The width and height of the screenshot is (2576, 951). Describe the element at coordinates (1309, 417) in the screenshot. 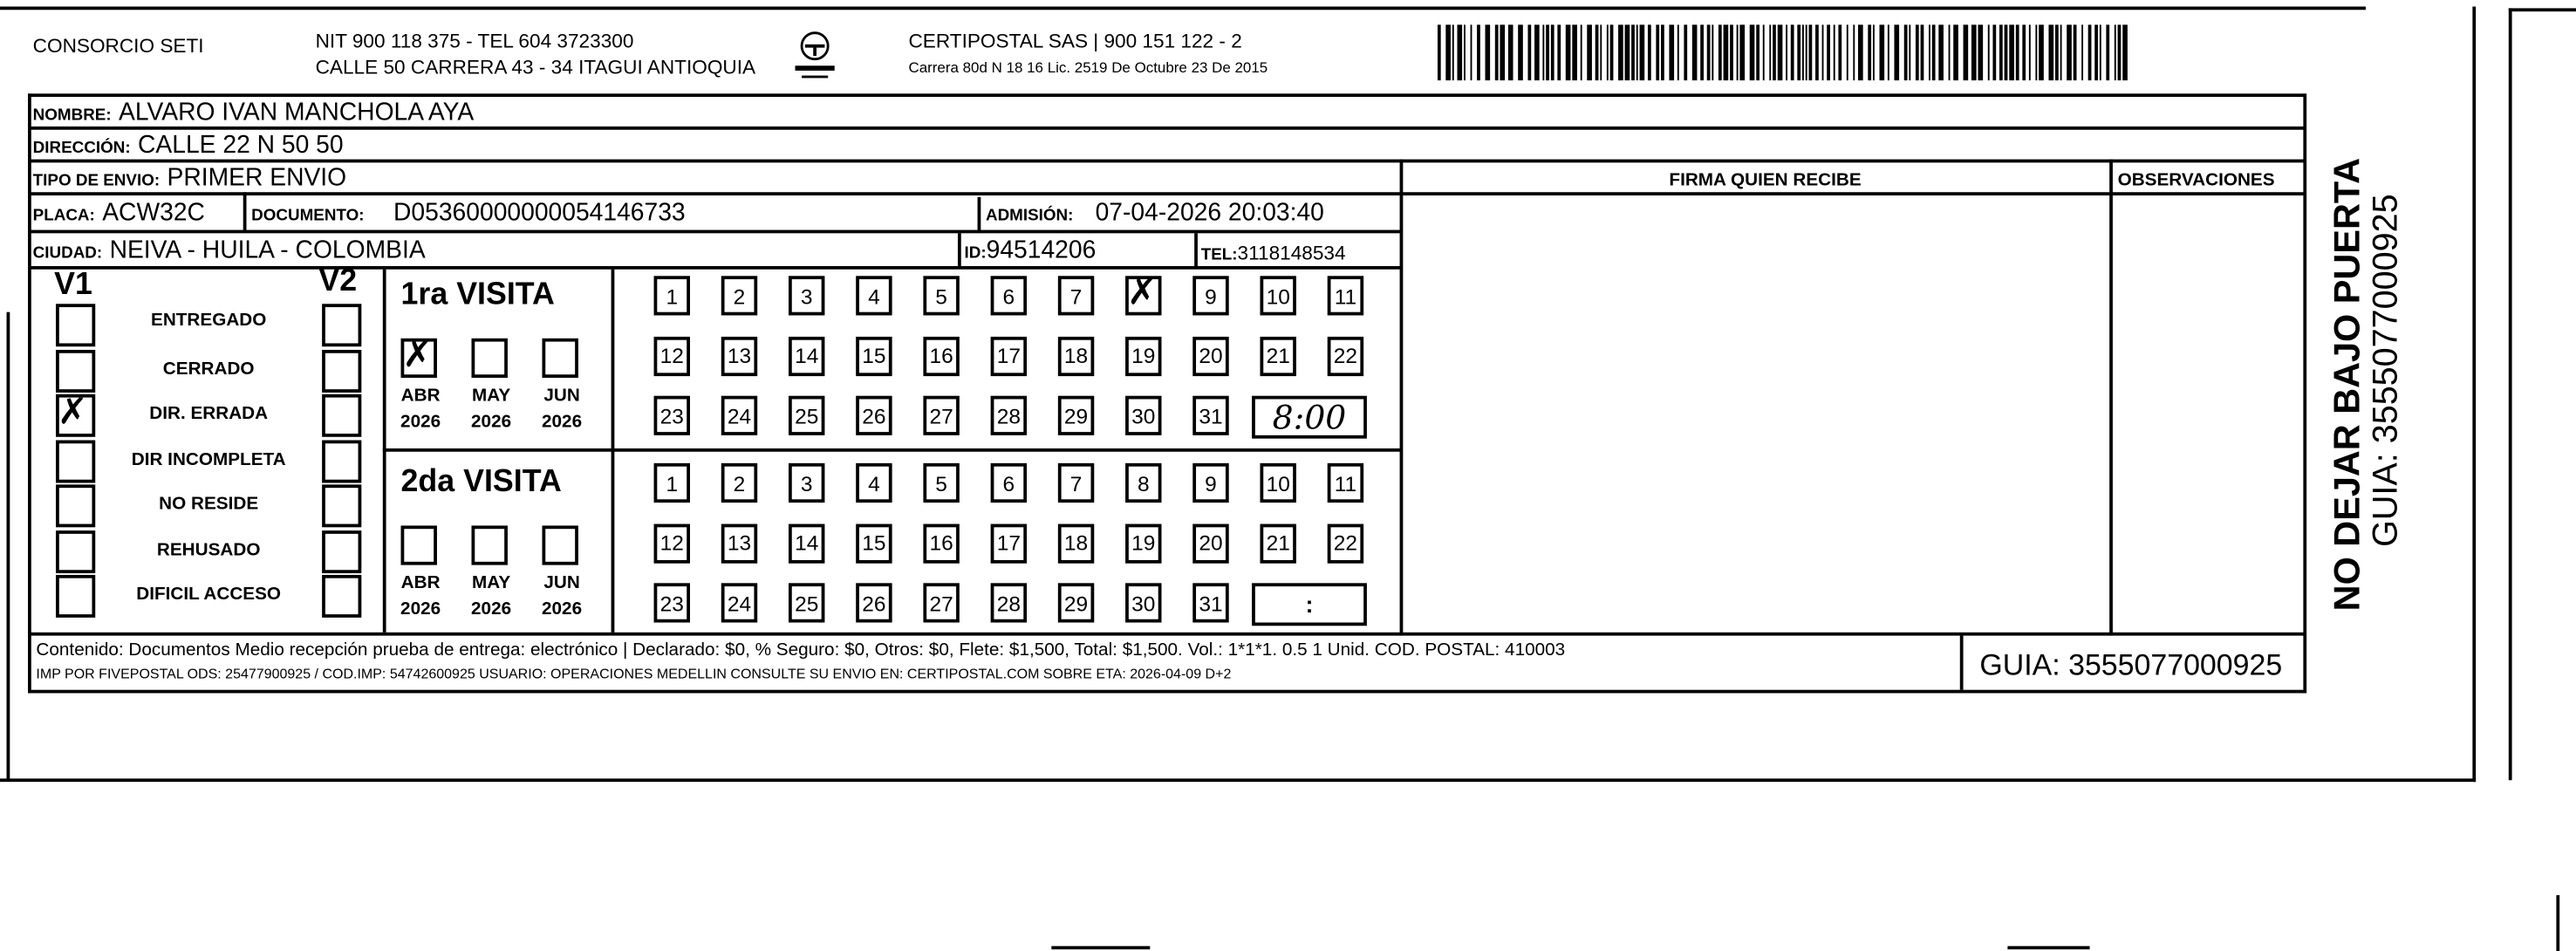

I see `time-field: 8:00` at that location.